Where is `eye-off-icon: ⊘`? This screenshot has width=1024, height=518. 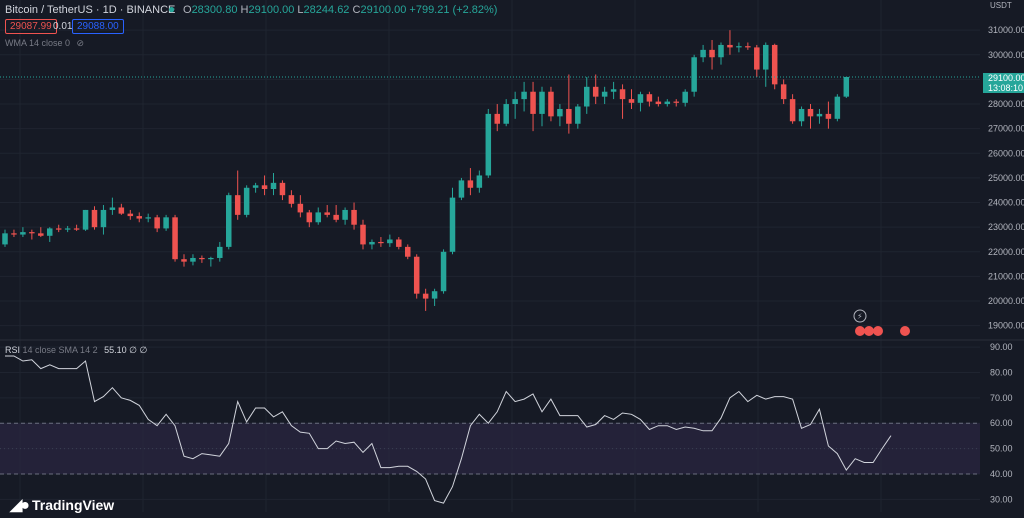 eye-off-icon: ⊘ is located at coordinates (80, 43).